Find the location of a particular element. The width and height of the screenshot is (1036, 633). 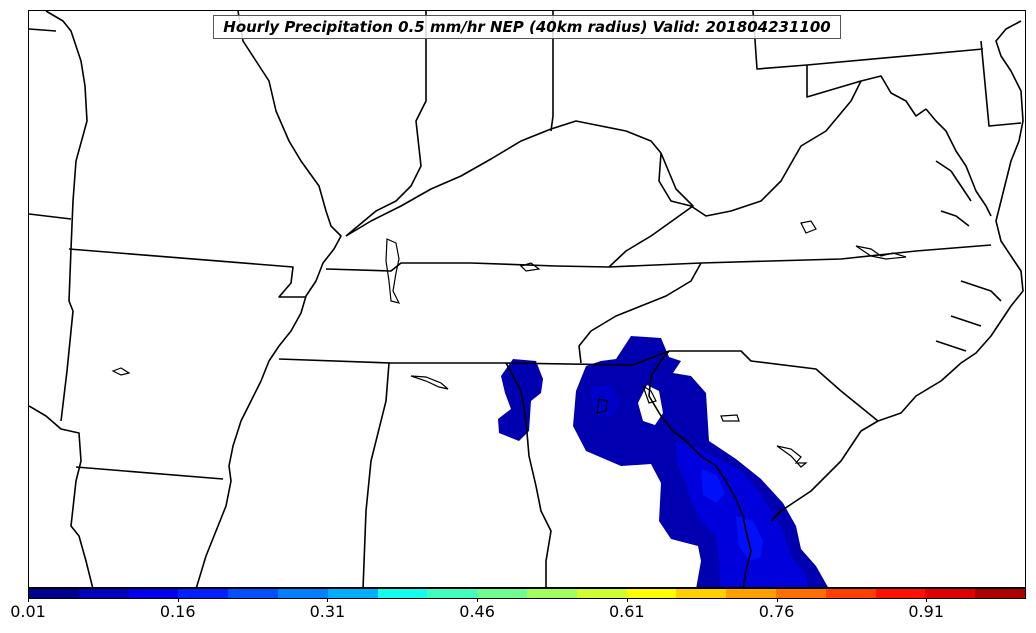

lake-kerr is located at coordinates (881, 252).